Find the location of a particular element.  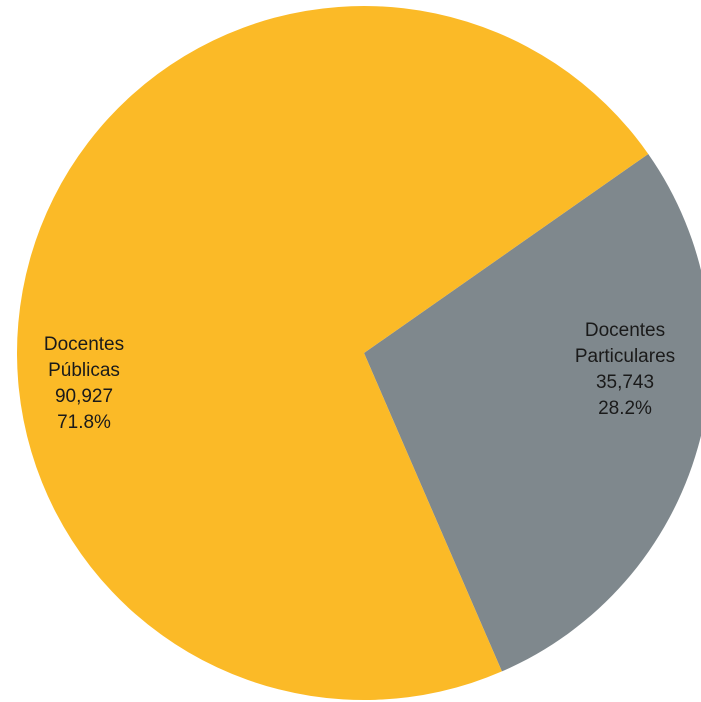

slice-label-line: 35,743 is located at coordinates (625, 382).